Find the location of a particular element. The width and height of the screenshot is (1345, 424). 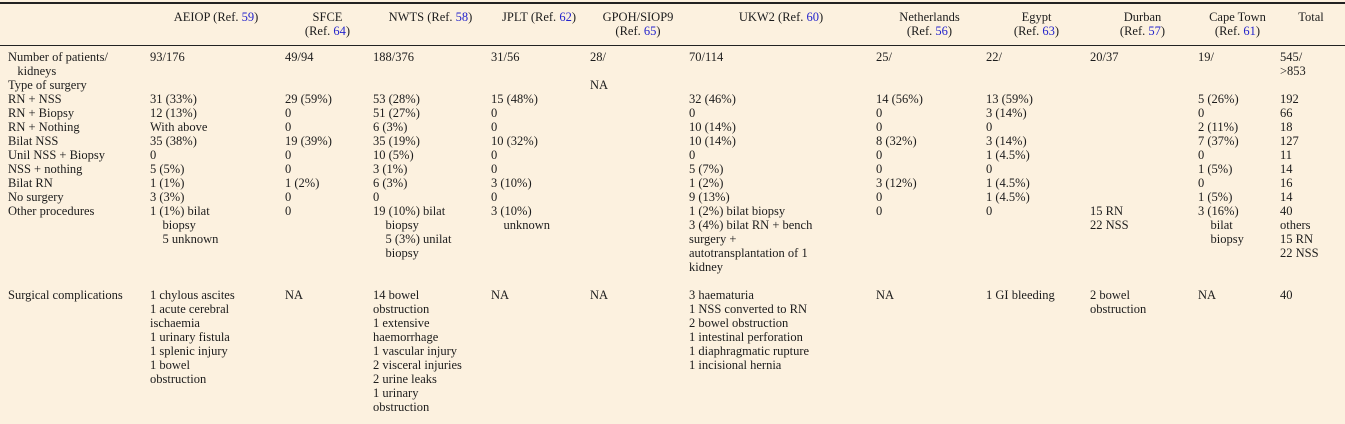

row-label: NSS + nothing is located at coordinates (45, 169).